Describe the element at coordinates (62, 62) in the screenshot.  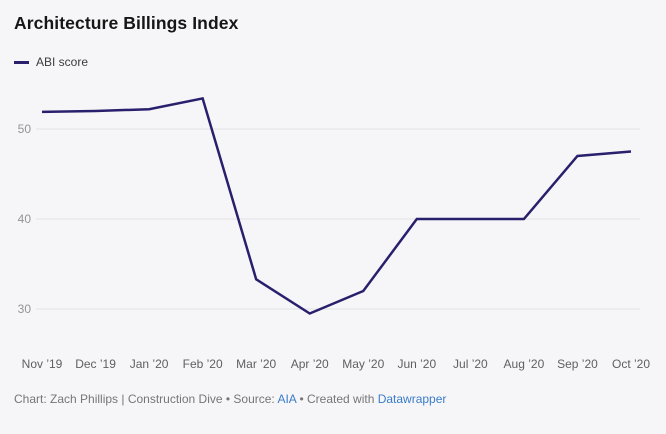
I see `legend-label: ABI score` at that location.